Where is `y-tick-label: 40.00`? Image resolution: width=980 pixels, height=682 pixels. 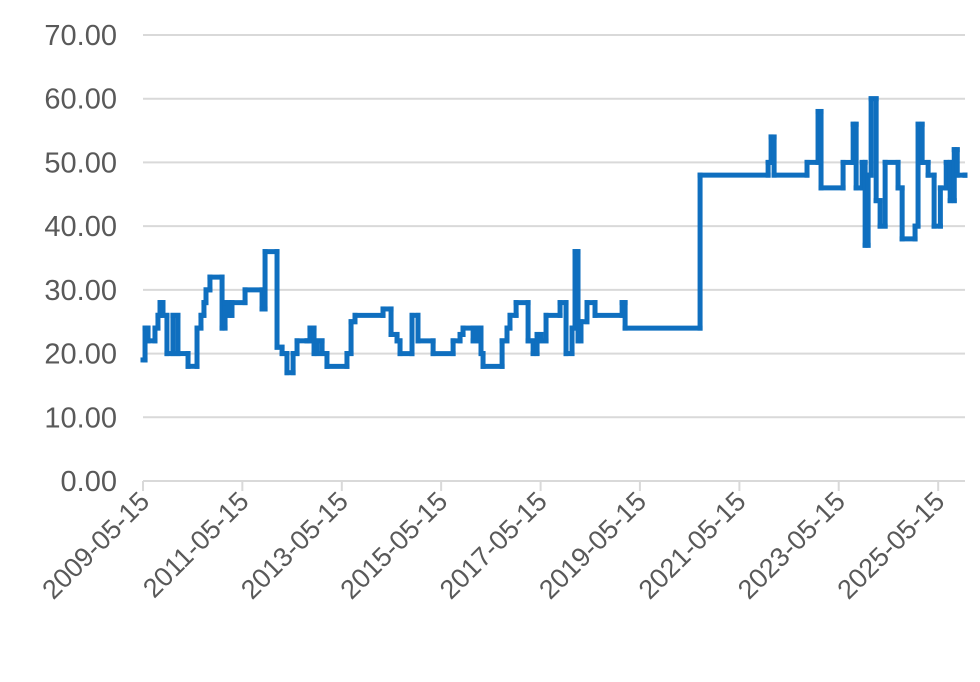 y-tick-label: 40.00 is located at coordinates (80, 227).